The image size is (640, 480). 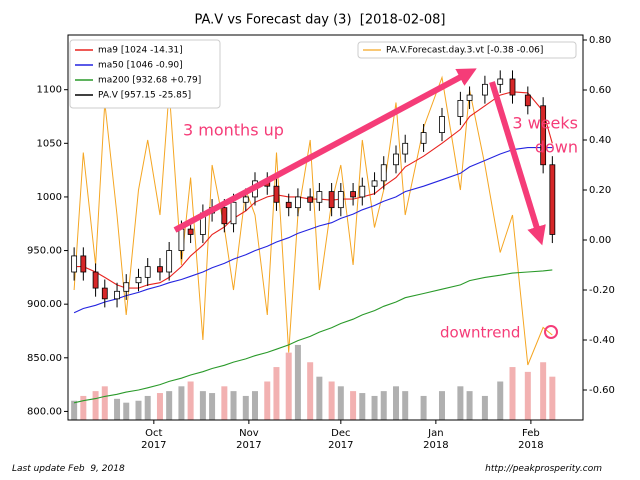 What do you see at coordinates (600, 140) in the screenshot?
I see `y2-tick-label: 0.40` at bounding box center [600, 140].